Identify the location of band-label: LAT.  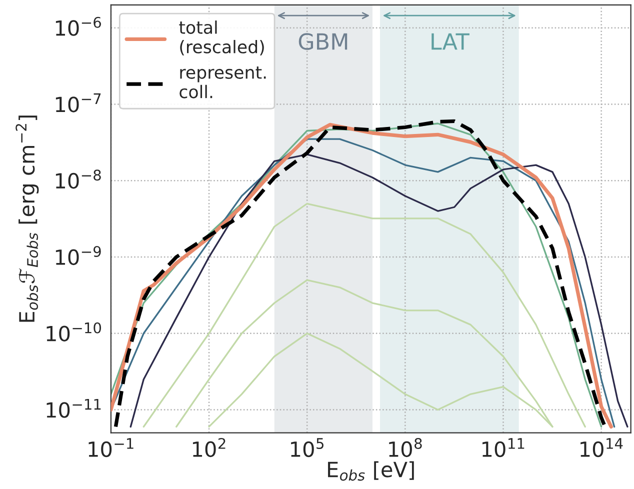
(451, 41).